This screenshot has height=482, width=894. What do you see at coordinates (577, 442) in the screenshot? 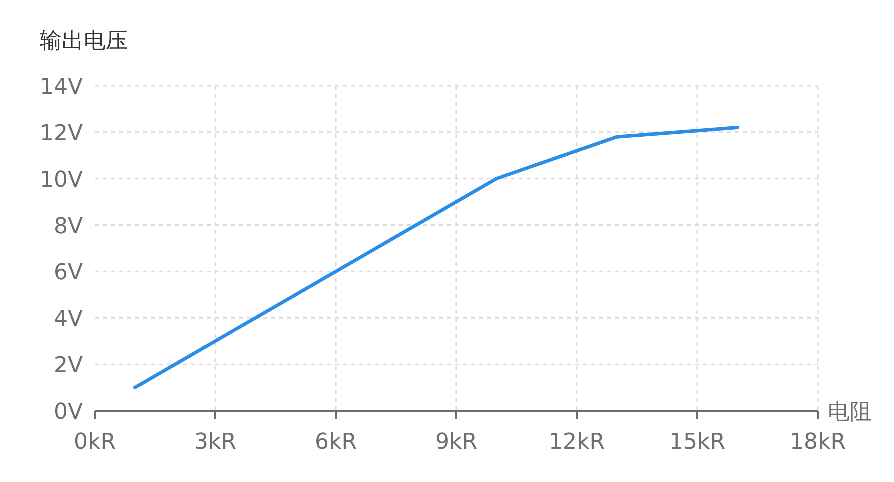
I see `x-tick-label: 12kR` at bounding box center [577, 442].